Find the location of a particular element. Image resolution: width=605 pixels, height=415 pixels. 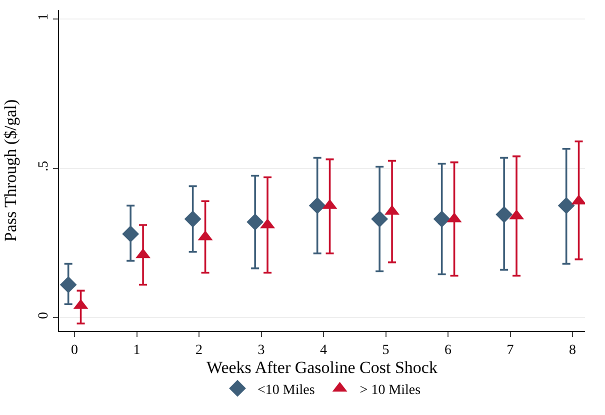

x-axis-title: Weeks After Gasoline Cost Shock is located at coordinates (322, 367).